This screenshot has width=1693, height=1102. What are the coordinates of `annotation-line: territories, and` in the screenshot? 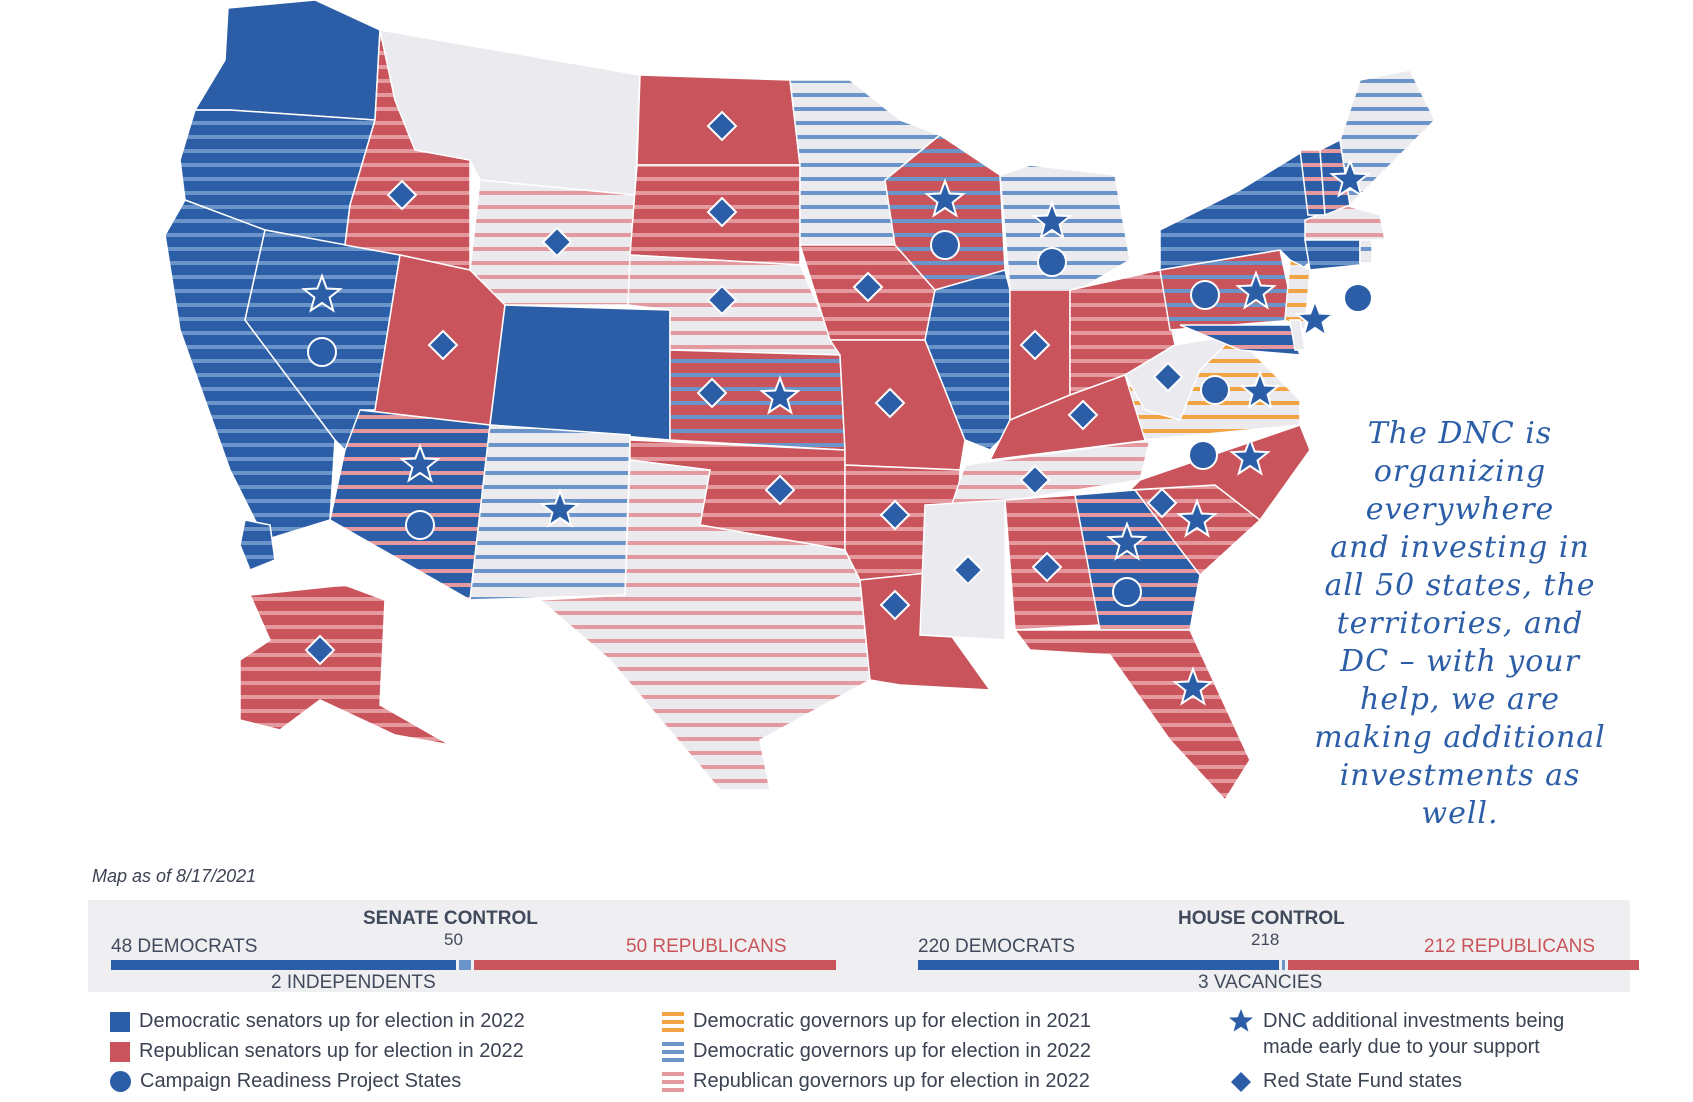 It's located at (1460, 623).